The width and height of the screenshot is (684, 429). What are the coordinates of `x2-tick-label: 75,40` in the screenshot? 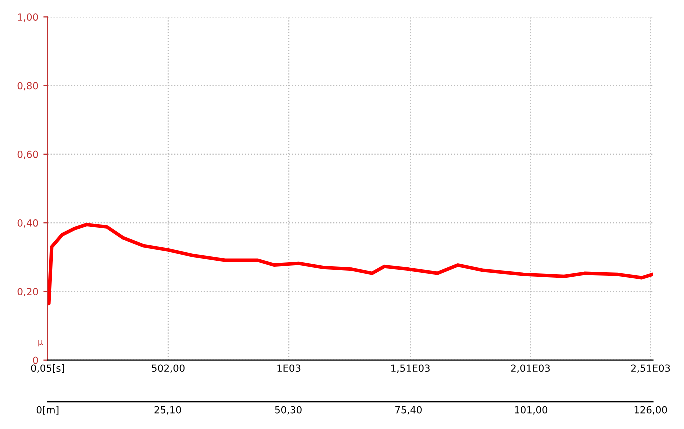 It's located at (409, 410).